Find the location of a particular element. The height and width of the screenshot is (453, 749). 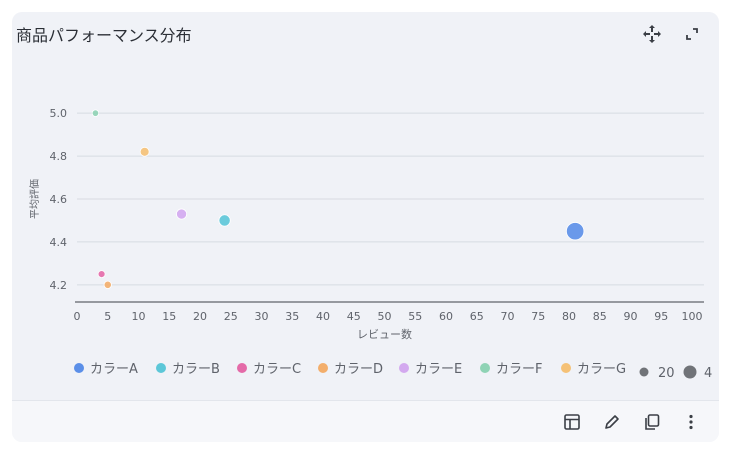

legend-label: カラーC is located at coordinates (277, 369).